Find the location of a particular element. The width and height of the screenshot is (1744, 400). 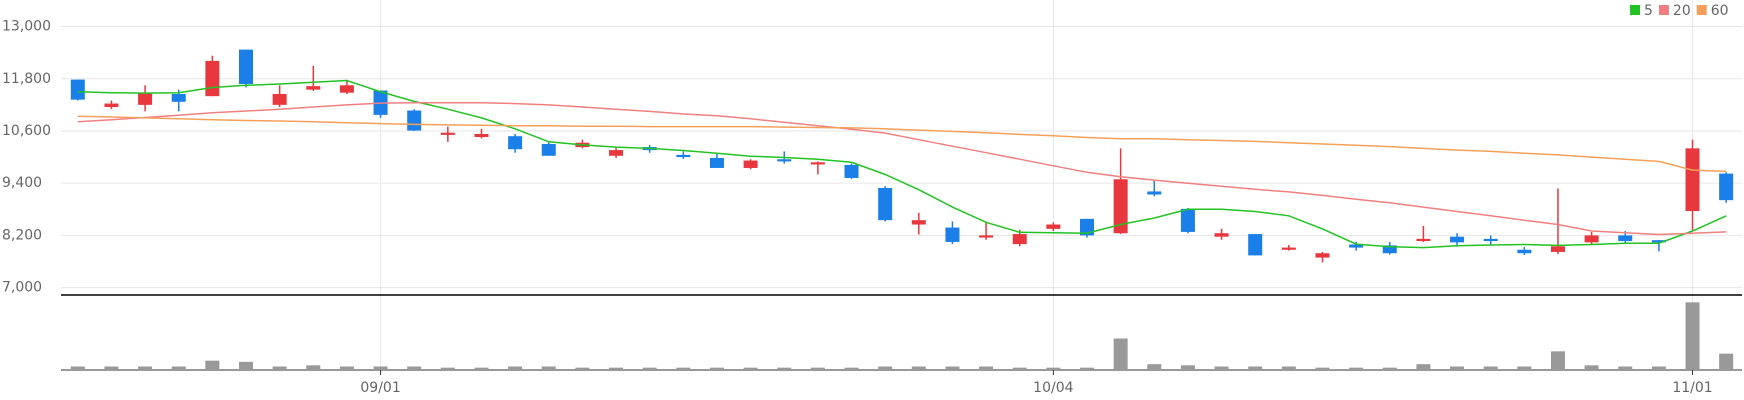

y-tick-label: 13,000 is located at coordinates (26, 27).